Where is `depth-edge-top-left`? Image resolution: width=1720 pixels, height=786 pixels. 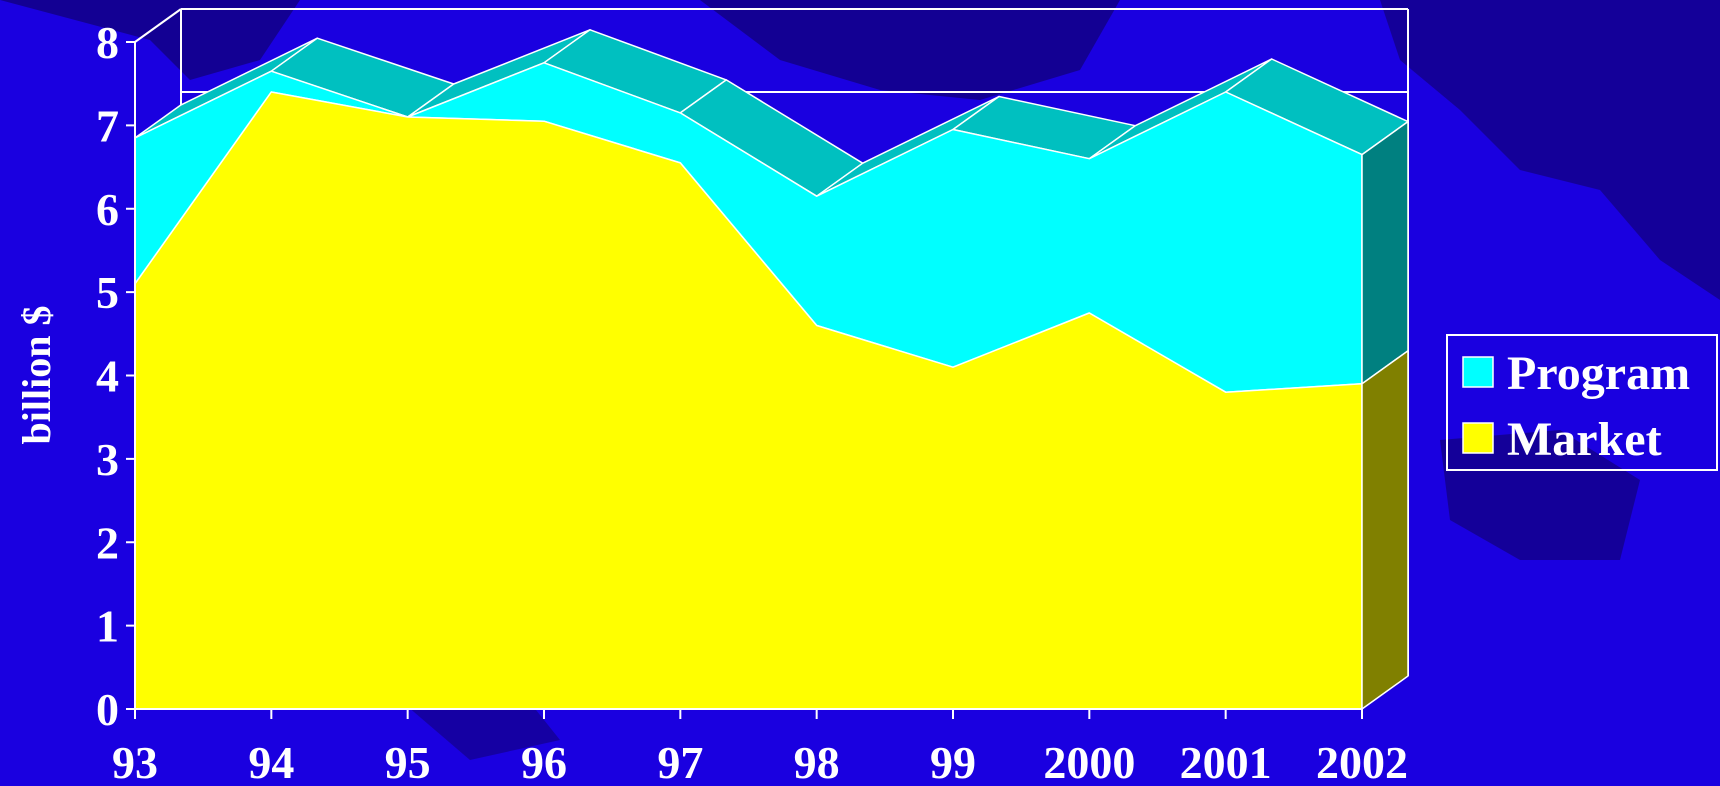 depth-edge-top-left is located at coordinates (158, 25).